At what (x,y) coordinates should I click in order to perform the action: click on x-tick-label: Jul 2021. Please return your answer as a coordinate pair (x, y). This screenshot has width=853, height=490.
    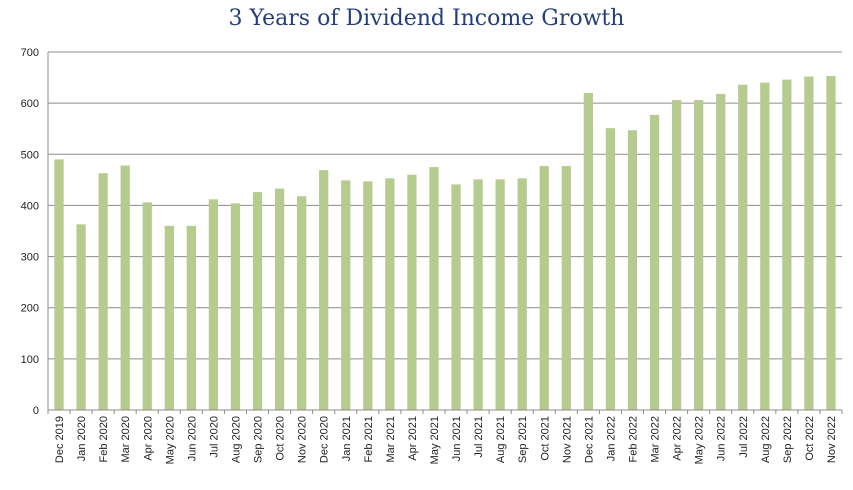
    Looking at the image, I should click on (479, 437).